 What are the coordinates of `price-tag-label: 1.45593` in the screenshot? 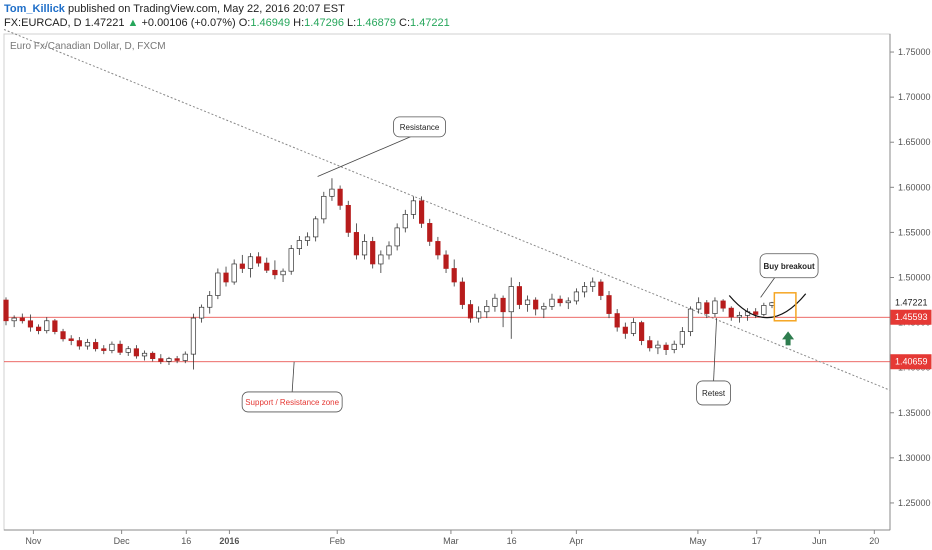 It's located at (911, 317).